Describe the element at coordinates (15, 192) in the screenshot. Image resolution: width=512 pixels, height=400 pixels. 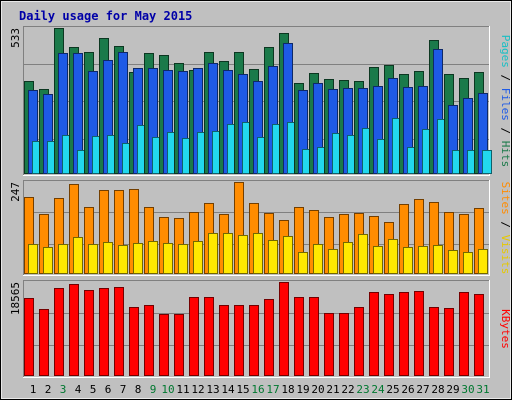
I see `panel-2-max-label: 247` at that location.